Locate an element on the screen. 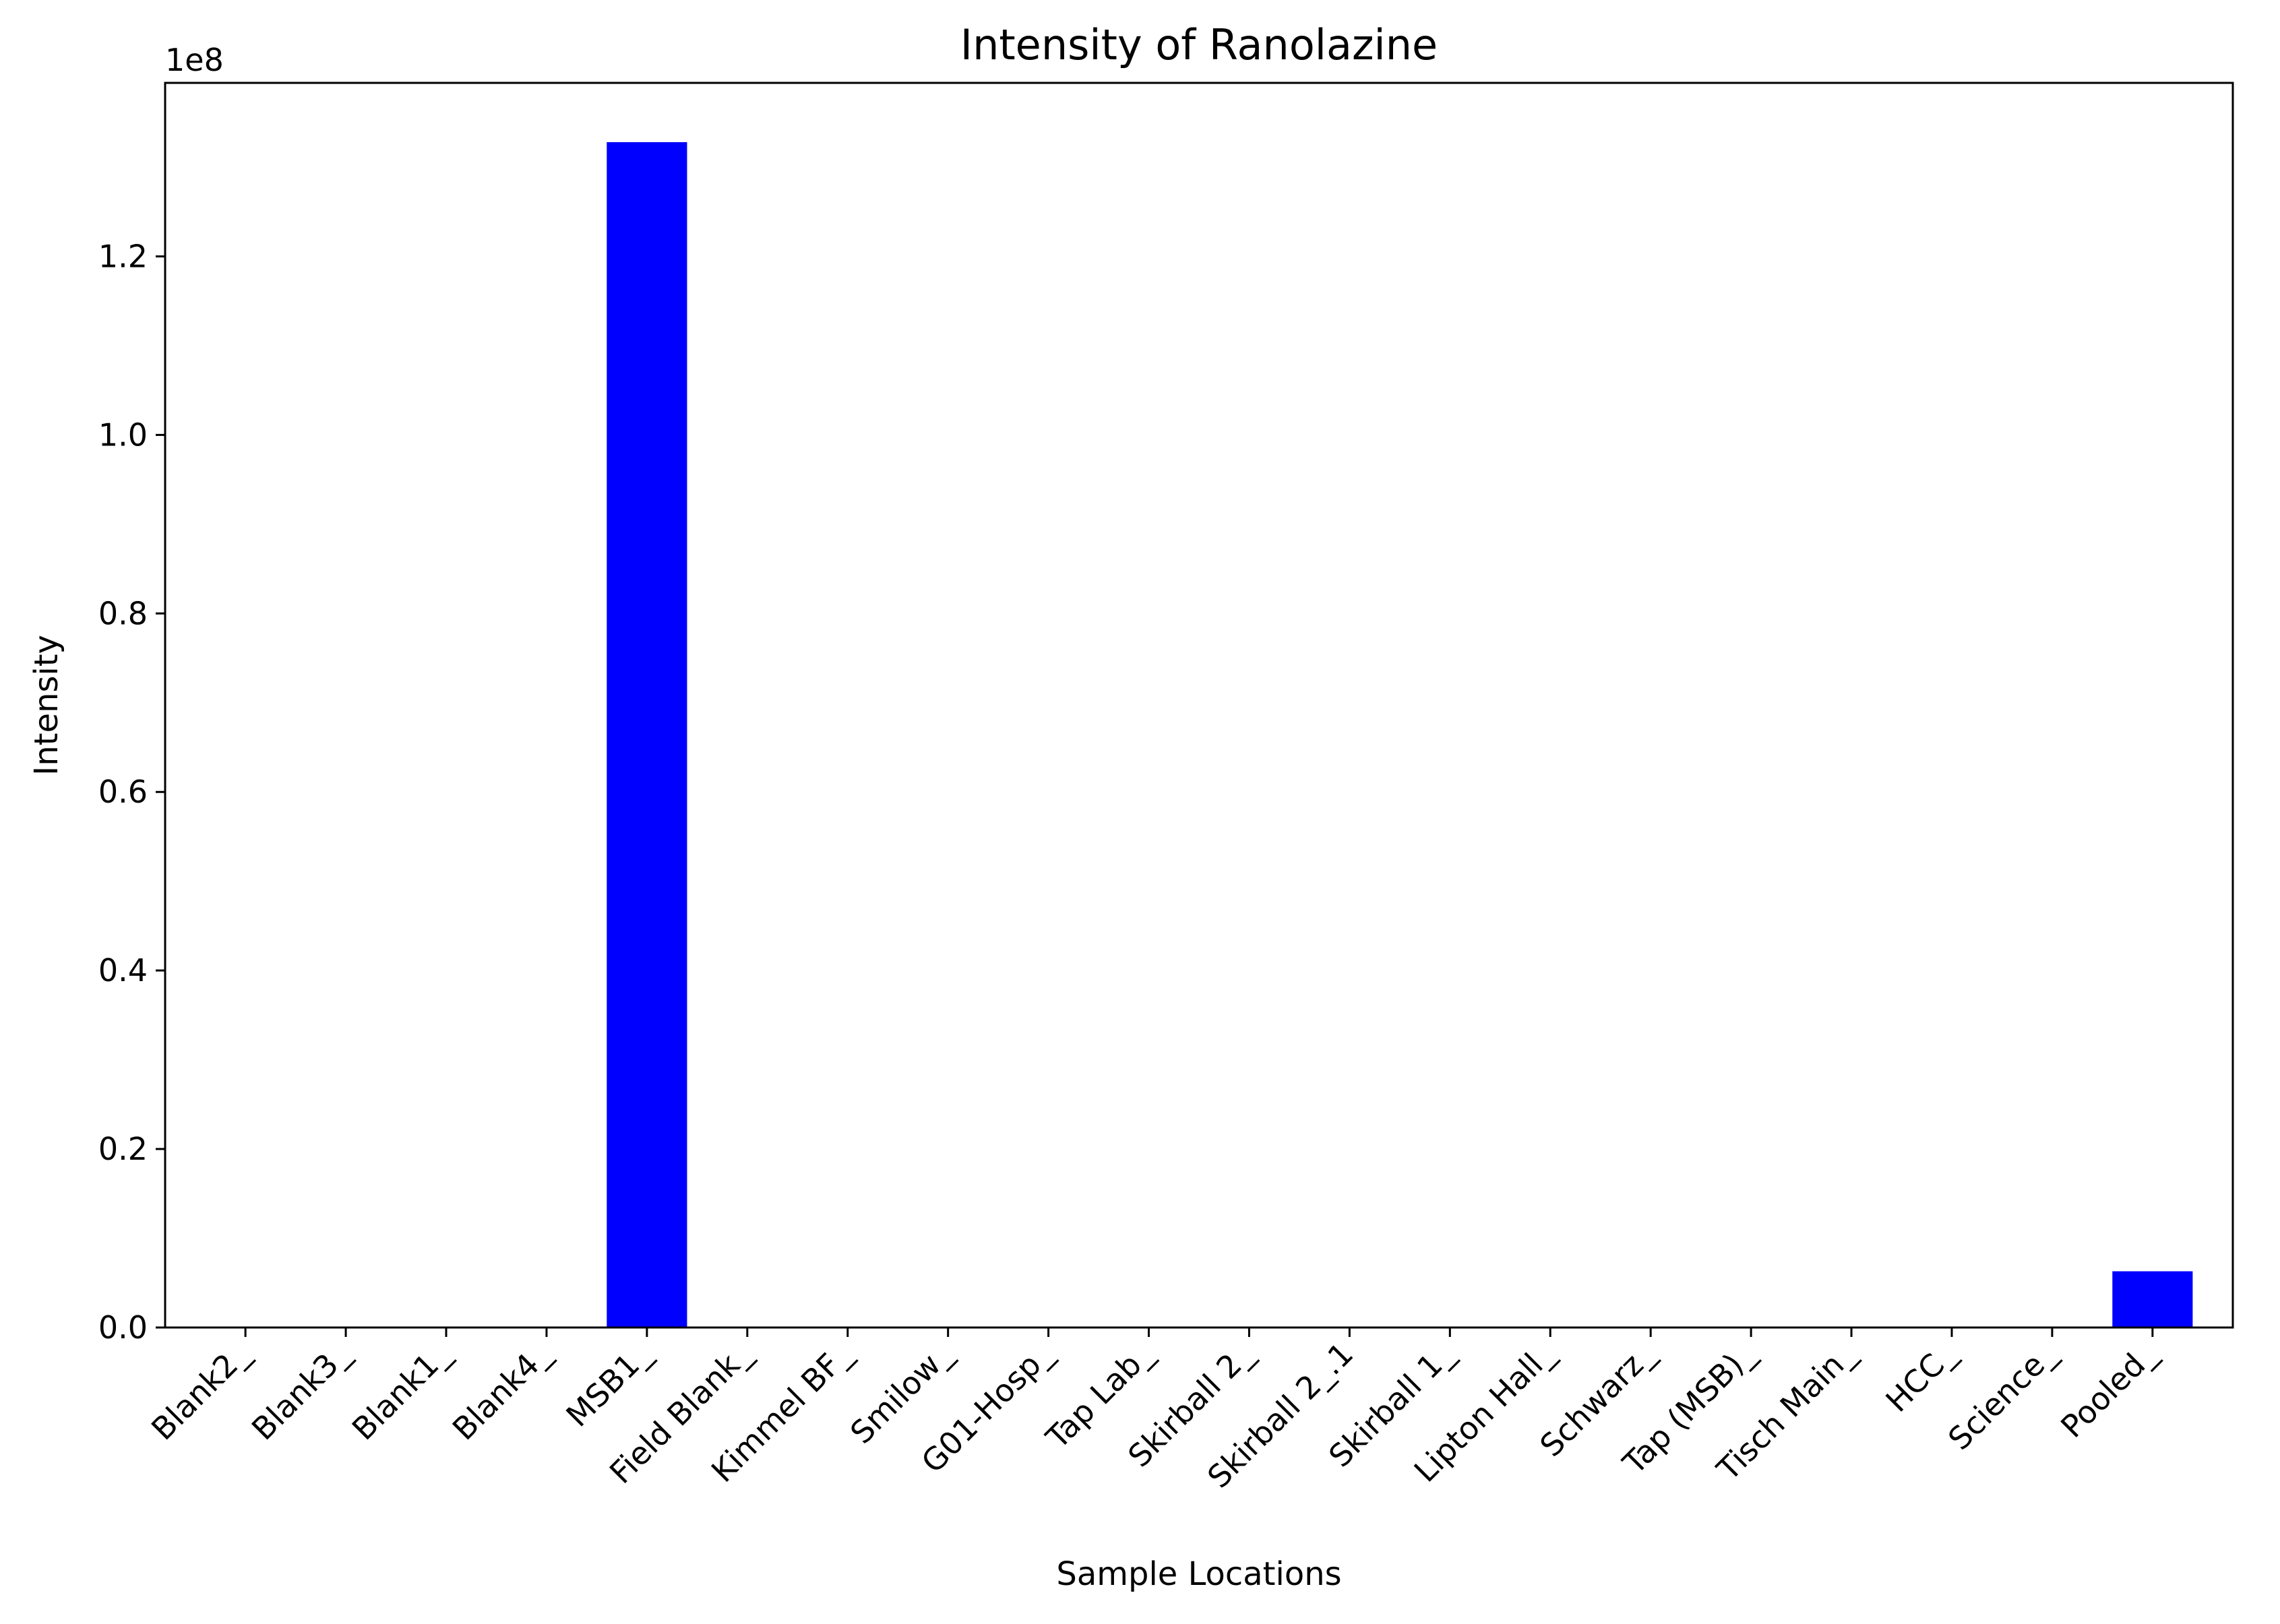 This screenshot has width=2280, height=1624. bar-pooled is located at coordinates (2152, 1300).